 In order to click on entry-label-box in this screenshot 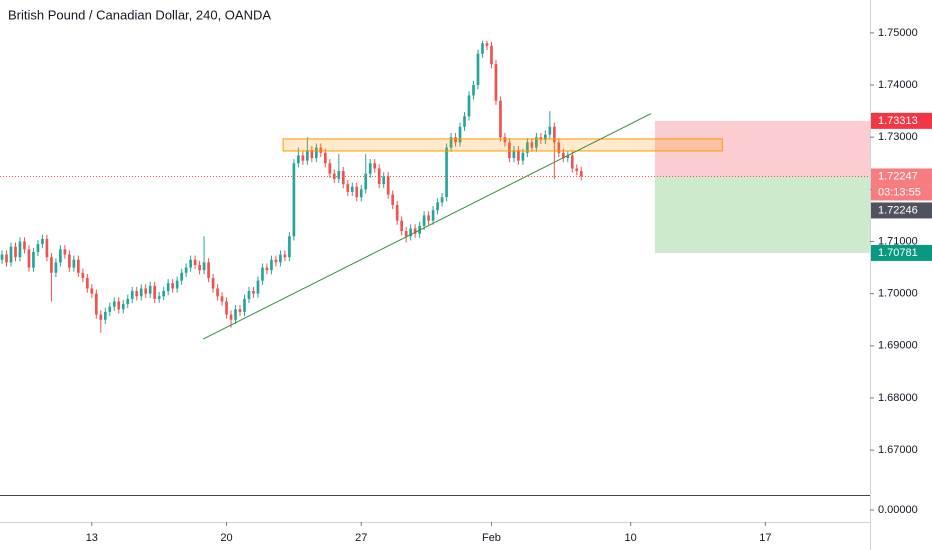, I will do `click(901, 176)`.